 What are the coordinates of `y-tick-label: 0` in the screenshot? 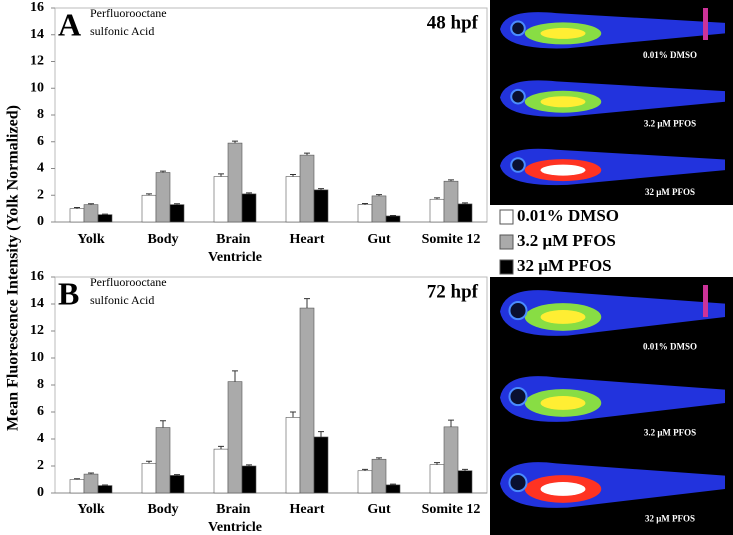 It's located at (40, 221).